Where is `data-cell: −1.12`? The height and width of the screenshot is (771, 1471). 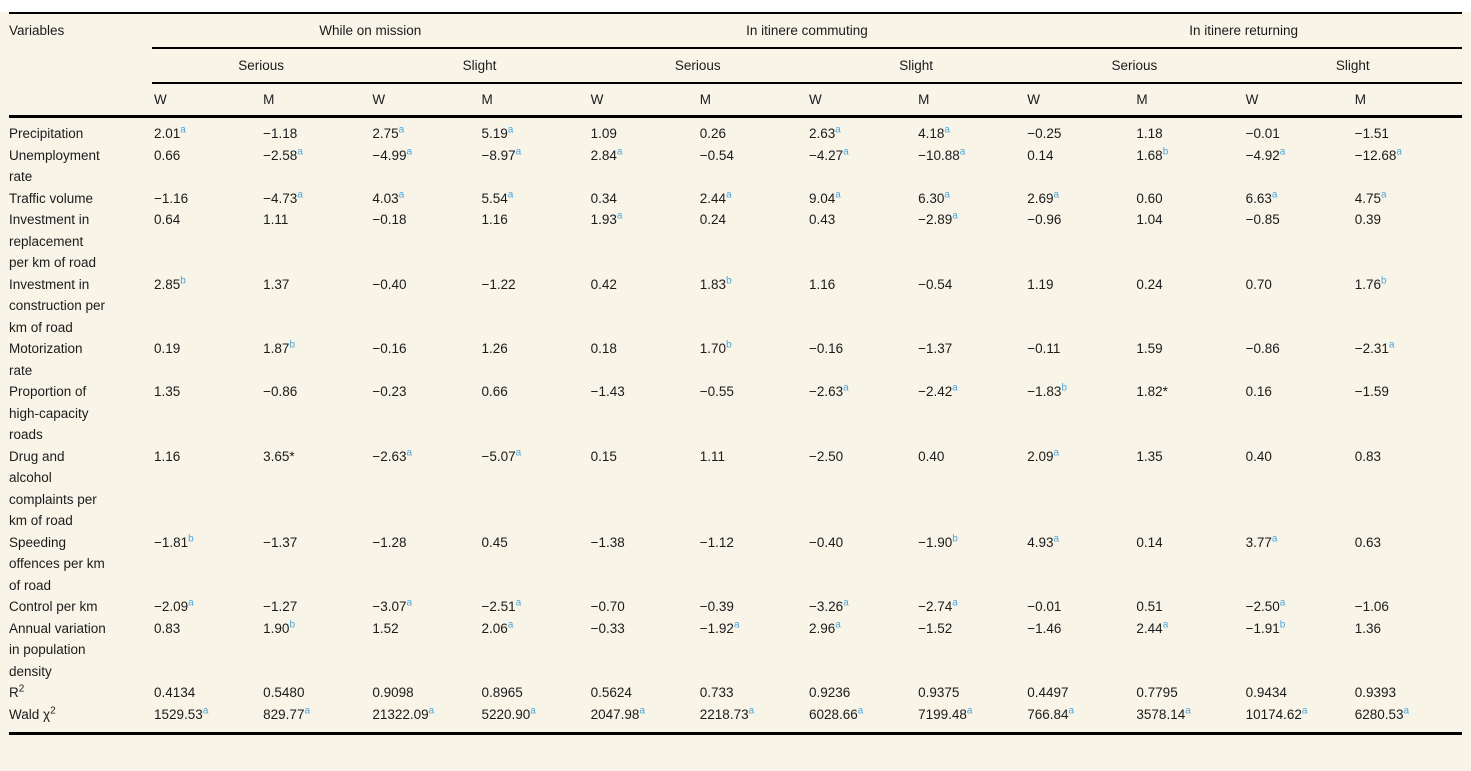
data-cell: −1.12 is located at coordinates (716, 542).